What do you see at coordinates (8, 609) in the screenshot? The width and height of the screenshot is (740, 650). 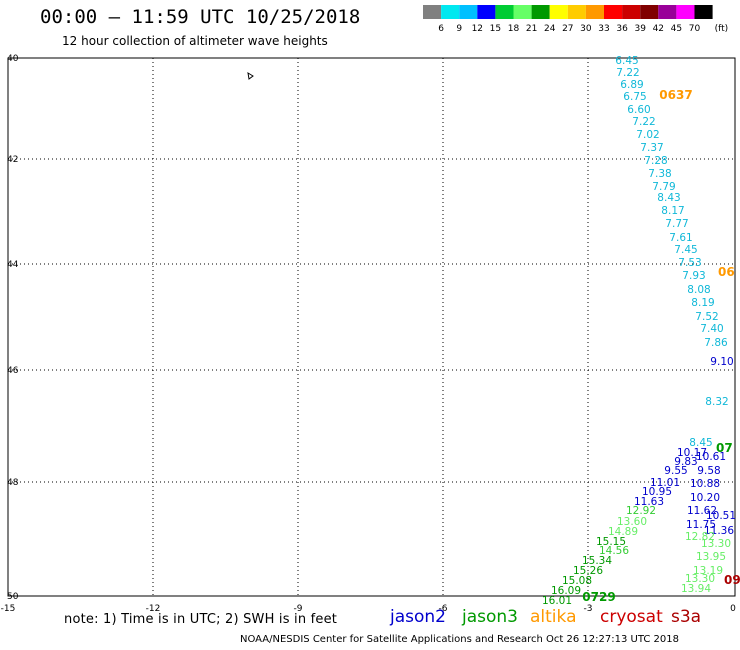 I see `lon-label: -15` at bounding box center [8, 609].